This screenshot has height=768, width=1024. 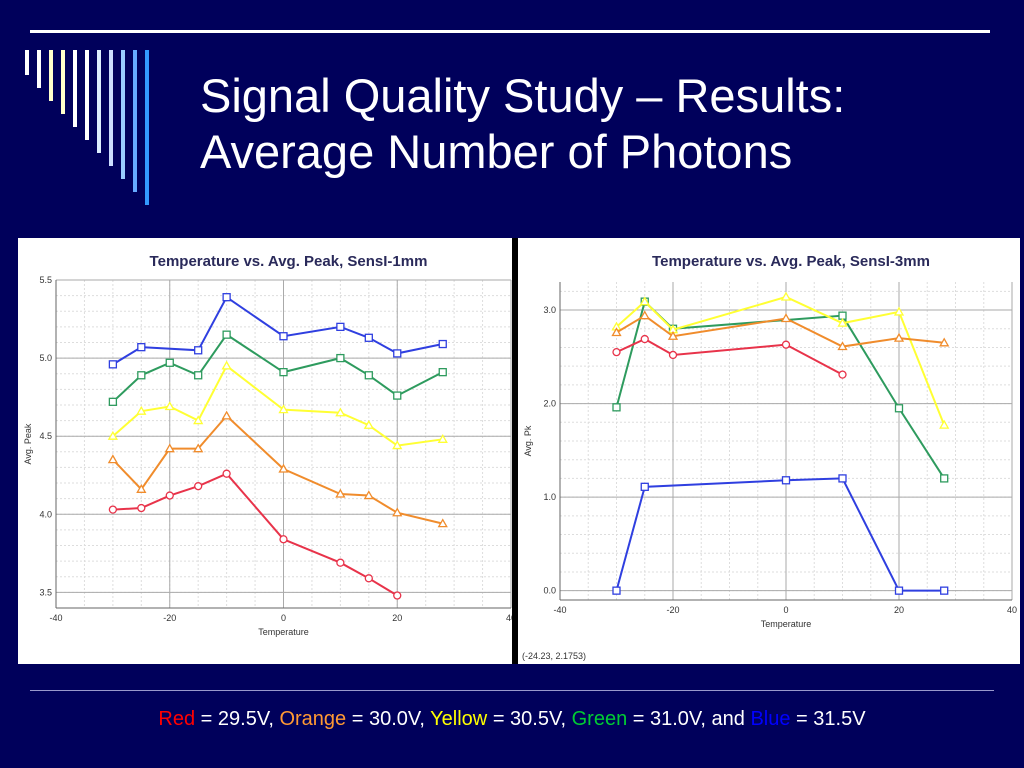 What do you see at coordinates (528, 440) in the screenshot?
I see `y-axis-label: Avg. Pk` at bounding box center [528, 440].